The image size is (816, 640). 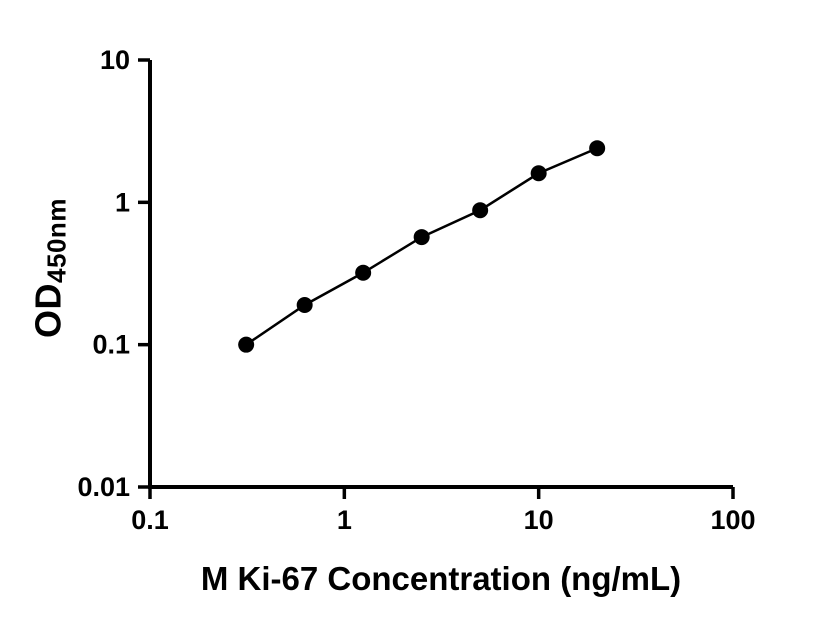 I want to click on y-tick-label: 0.1, so click(x=111, y=345).